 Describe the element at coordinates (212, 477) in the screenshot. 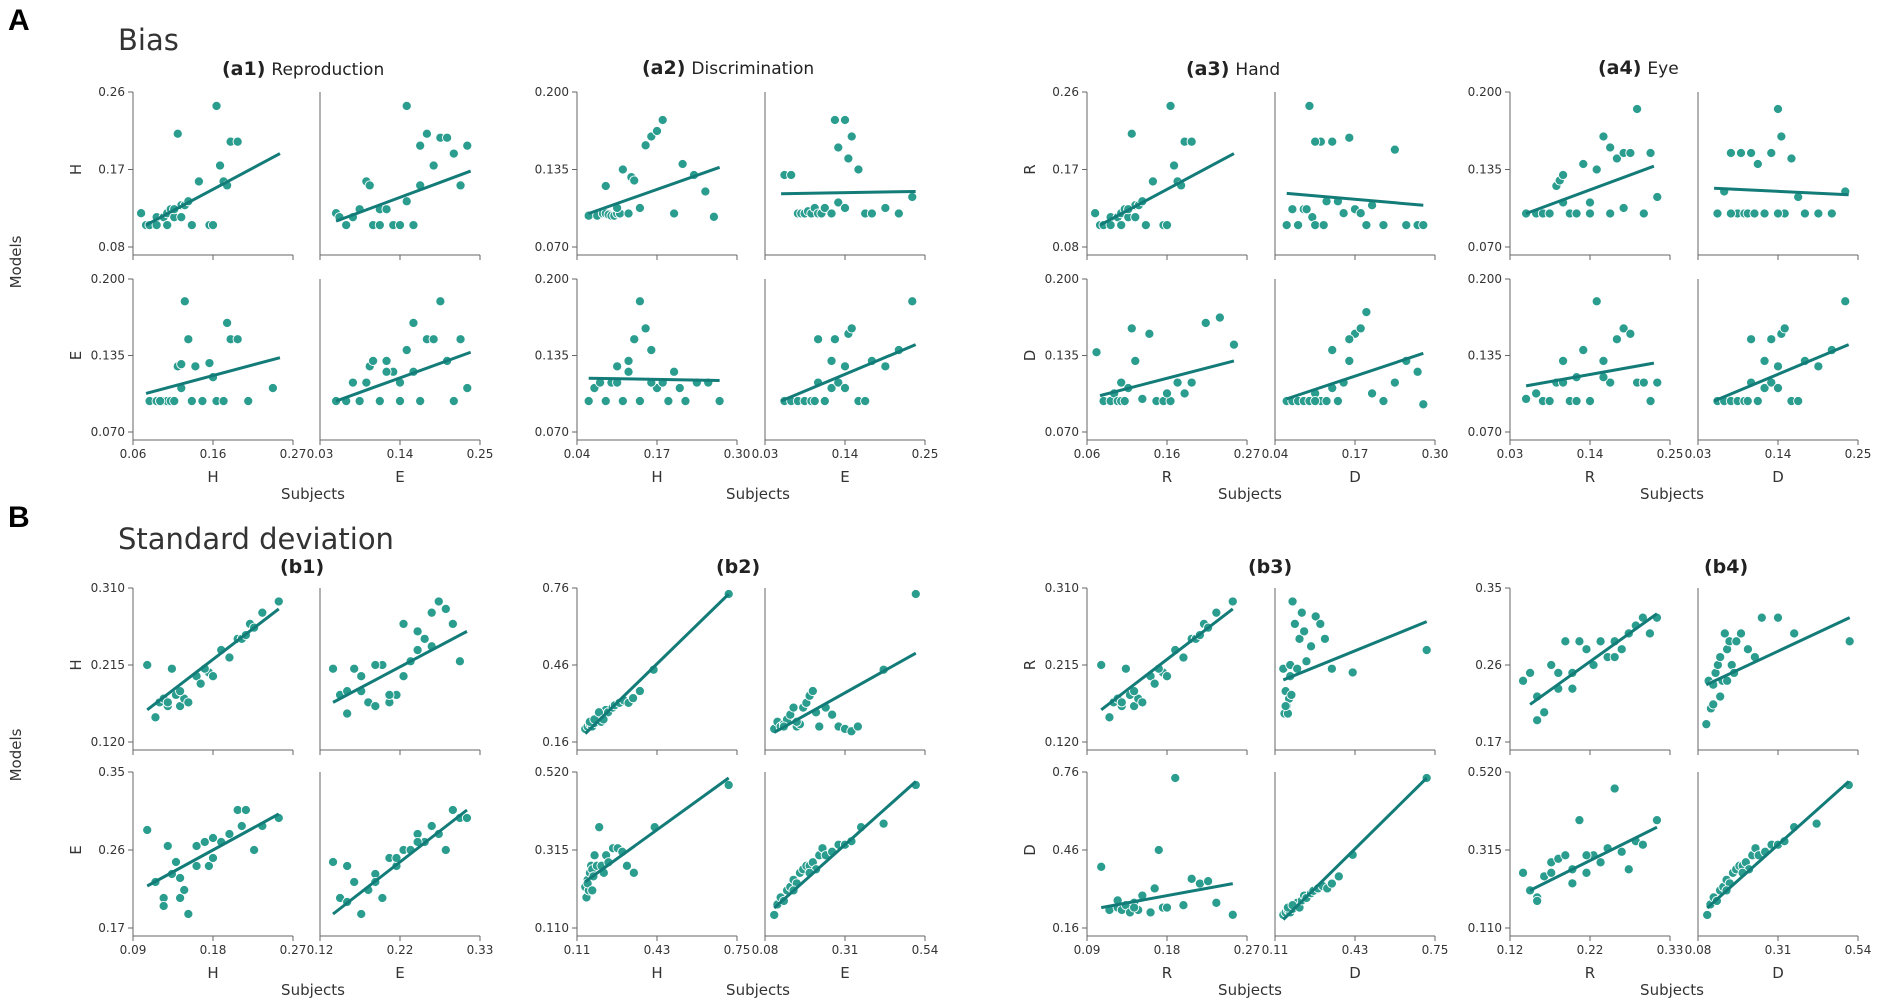

I see `x-axis-label: H` at that location.